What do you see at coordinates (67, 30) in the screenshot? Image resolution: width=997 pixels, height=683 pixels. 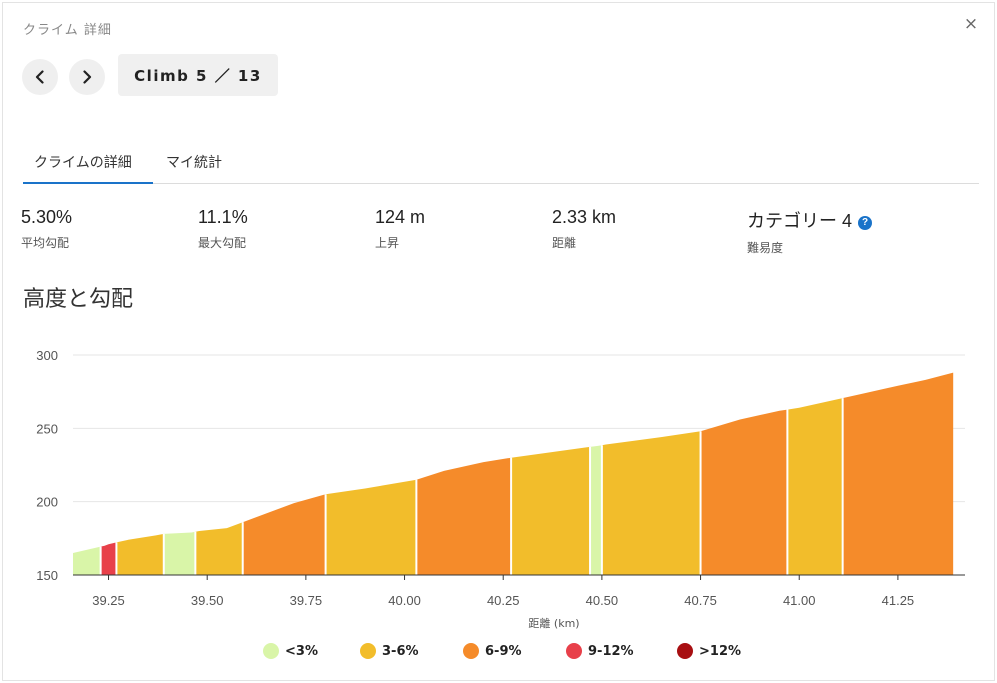 I see `dialog-title: クライム 詳細` at bounding box center [67, 30].